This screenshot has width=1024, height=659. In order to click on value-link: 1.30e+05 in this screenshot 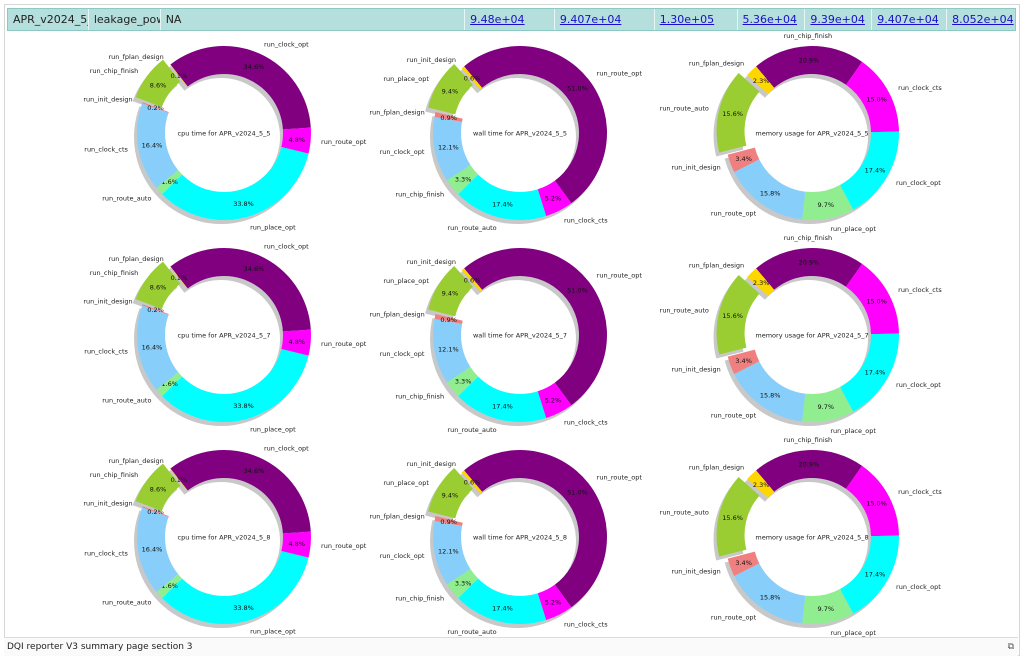, I will do `click(687, 19)`.